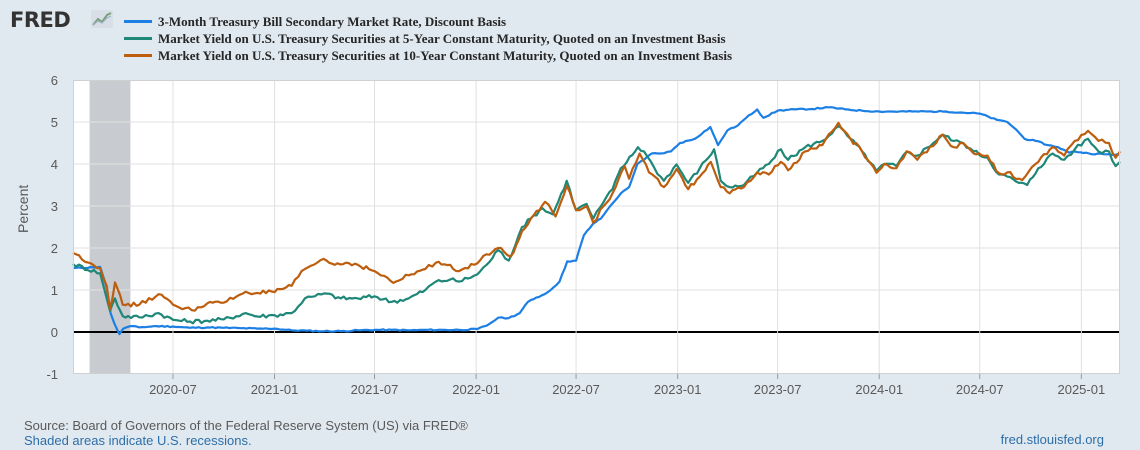  I want to click on y-tick-label-5: 4, so click(54, 164).